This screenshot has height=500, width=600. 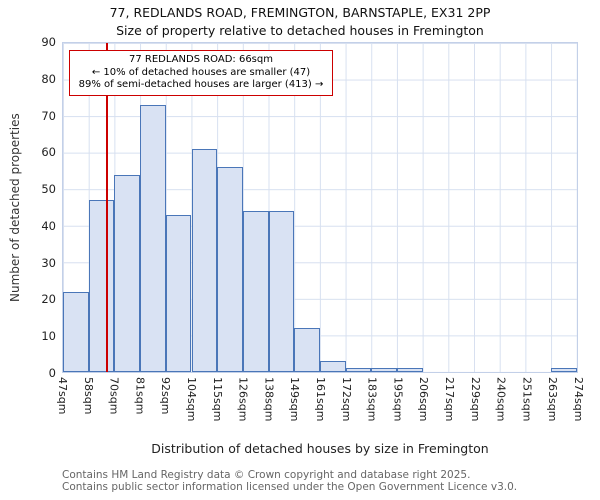 I want to click on x-tick-label: 81sqm, so click(x=140, y=396).